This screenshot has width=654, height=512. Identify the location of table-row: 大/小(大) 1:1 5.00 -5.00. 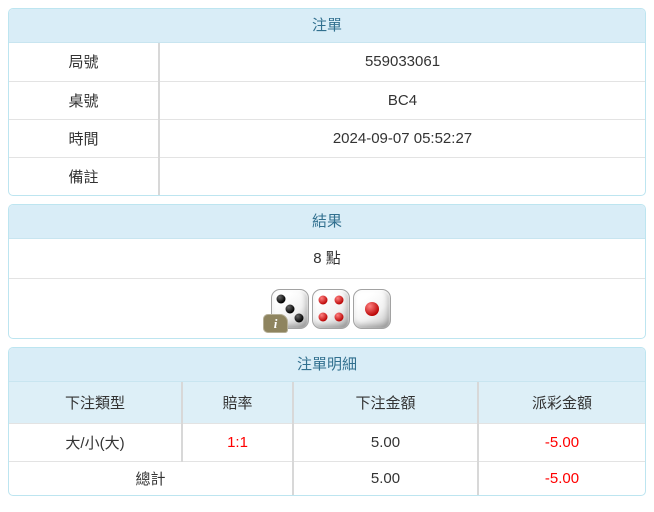
(327, 442).